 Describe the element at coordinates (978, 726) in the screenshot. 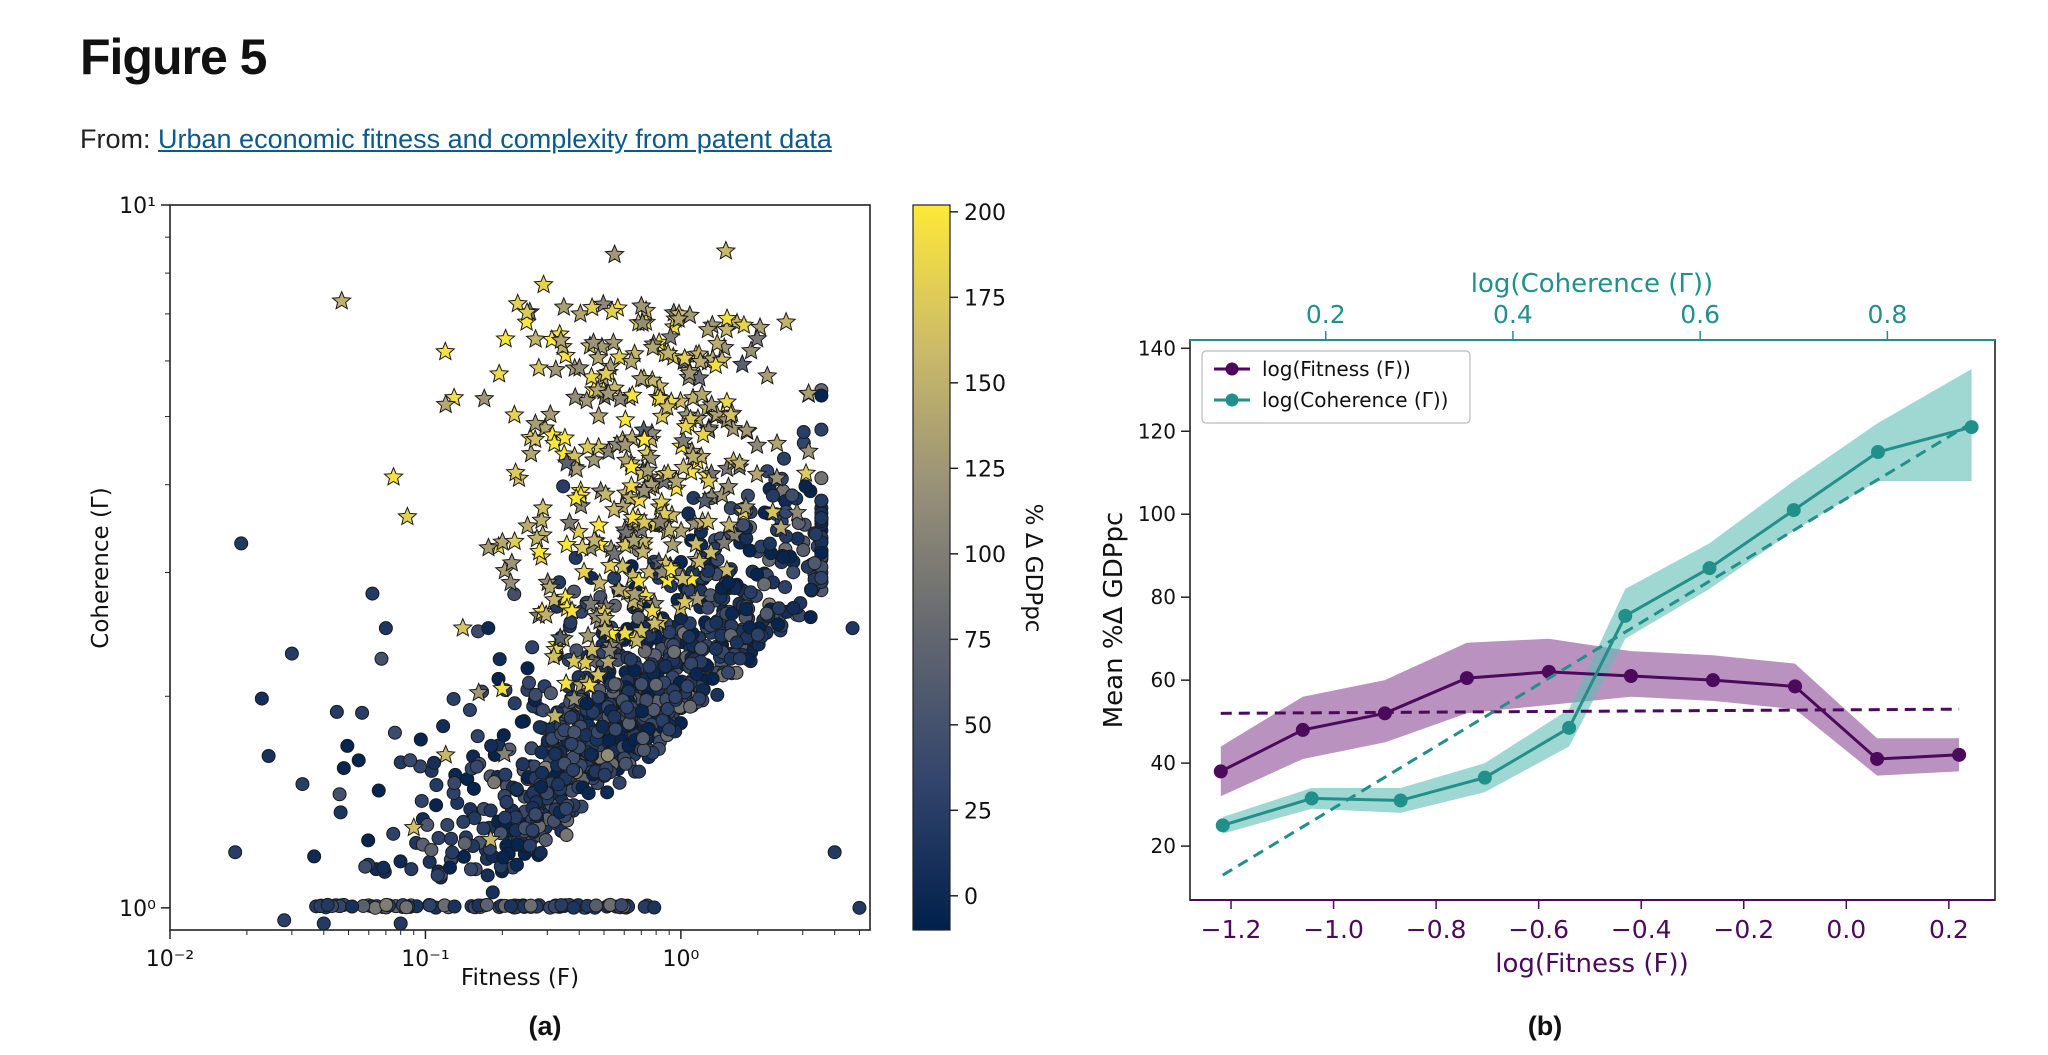

I see `colorbar-tick-label: 50` at that location.